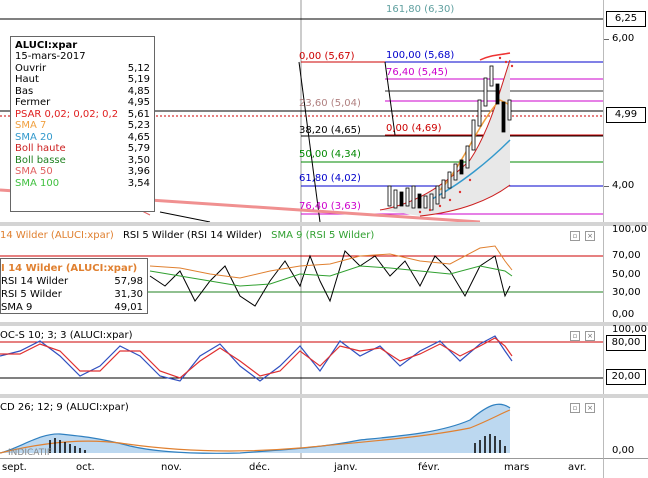  What do you see at coordinates (138, 171) in the screenshot?
I see `info-row-value: 3,96` at bounding box center [138, 171].